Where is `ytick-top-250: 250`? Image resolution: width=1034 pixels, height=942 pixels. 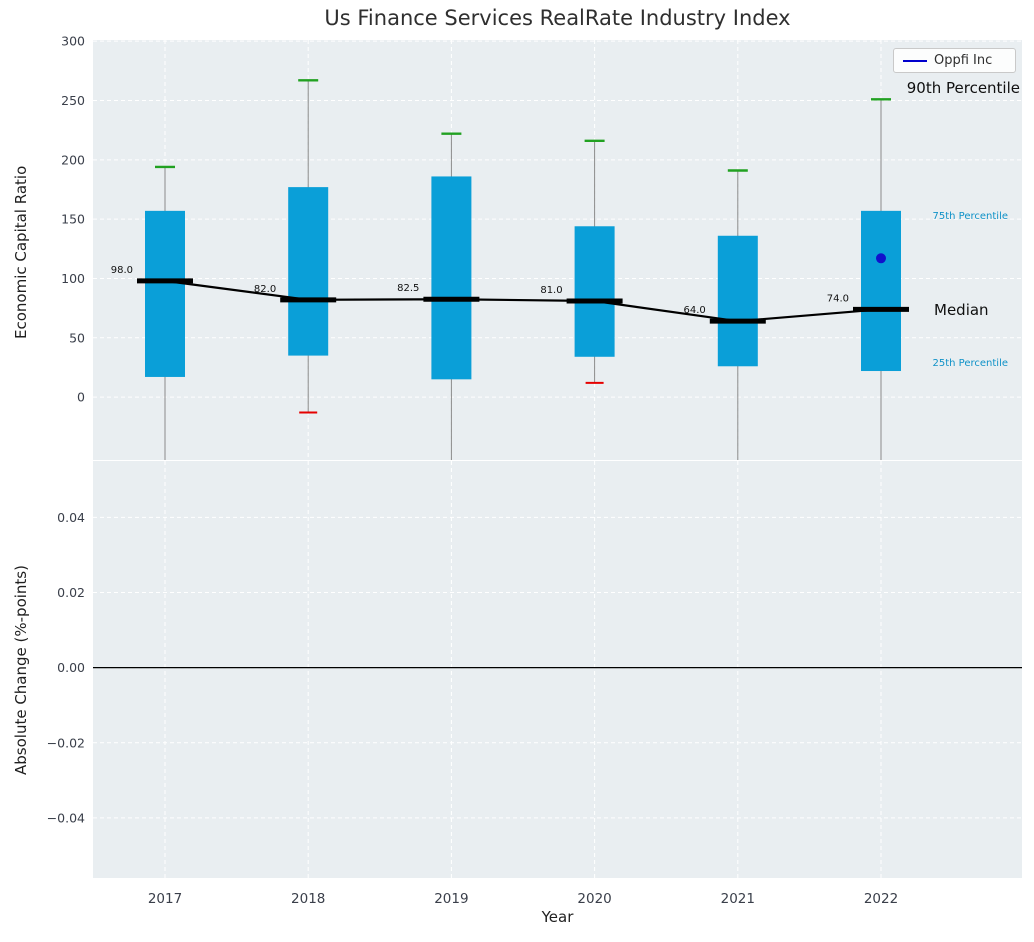 ytick-top-250: 250 is located at coordinates (73, 100).